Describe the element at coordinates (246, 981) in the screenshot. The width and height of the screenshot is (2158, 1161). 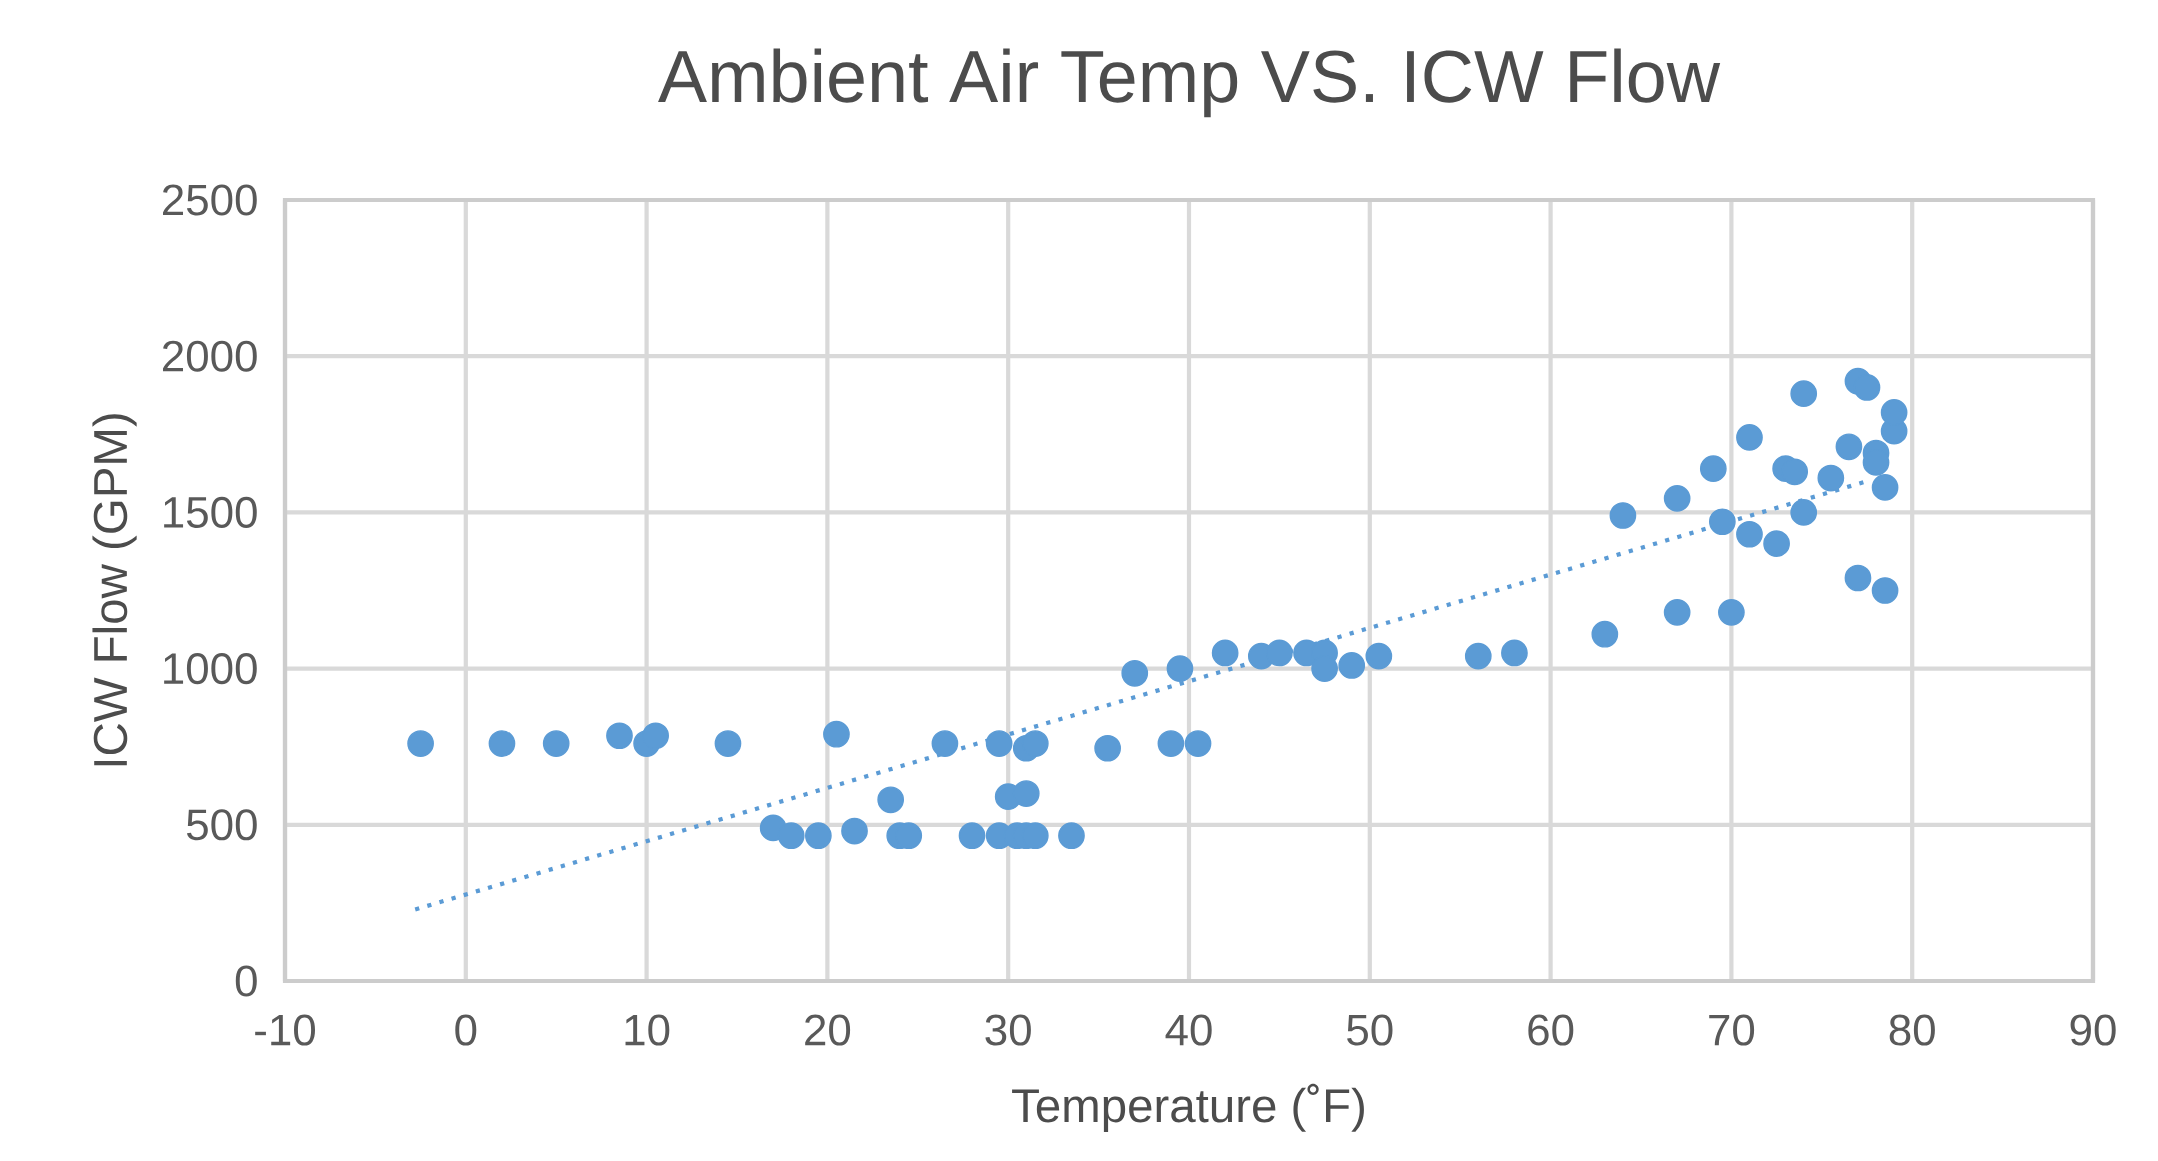
I see `y-tick-label: 0` at that location.